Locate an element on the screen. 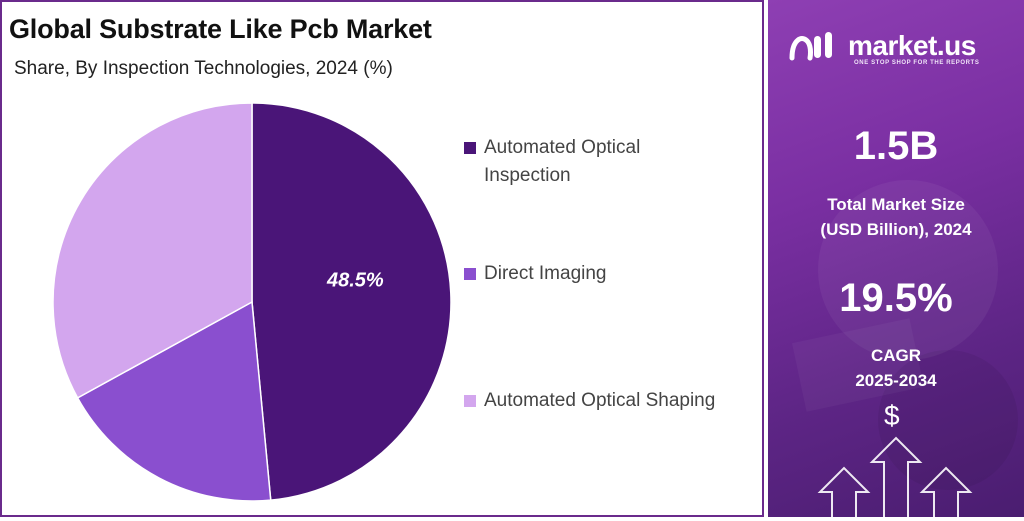 This screenshot has height=521, width=1024. legend-swatch-direct-imaging is located at coordinates (470, 274).